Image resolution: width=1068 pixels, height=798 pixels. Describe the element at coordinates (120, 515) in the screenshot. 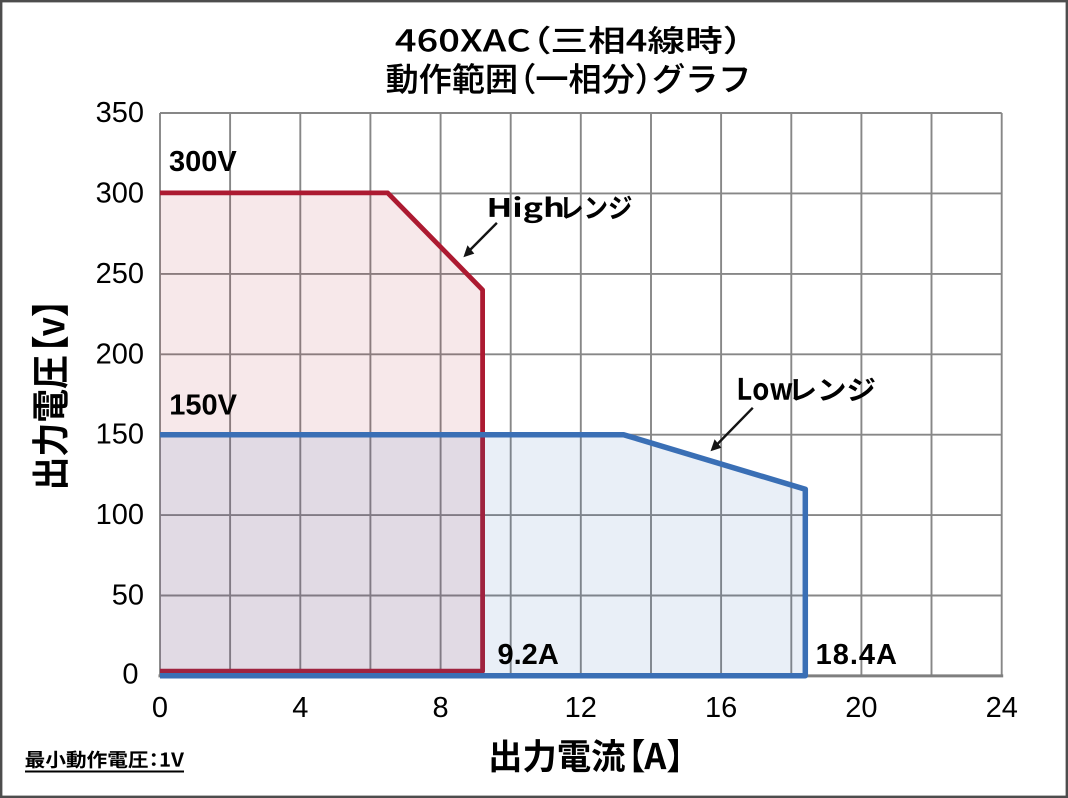

I see `svg-text: 100` at that location.